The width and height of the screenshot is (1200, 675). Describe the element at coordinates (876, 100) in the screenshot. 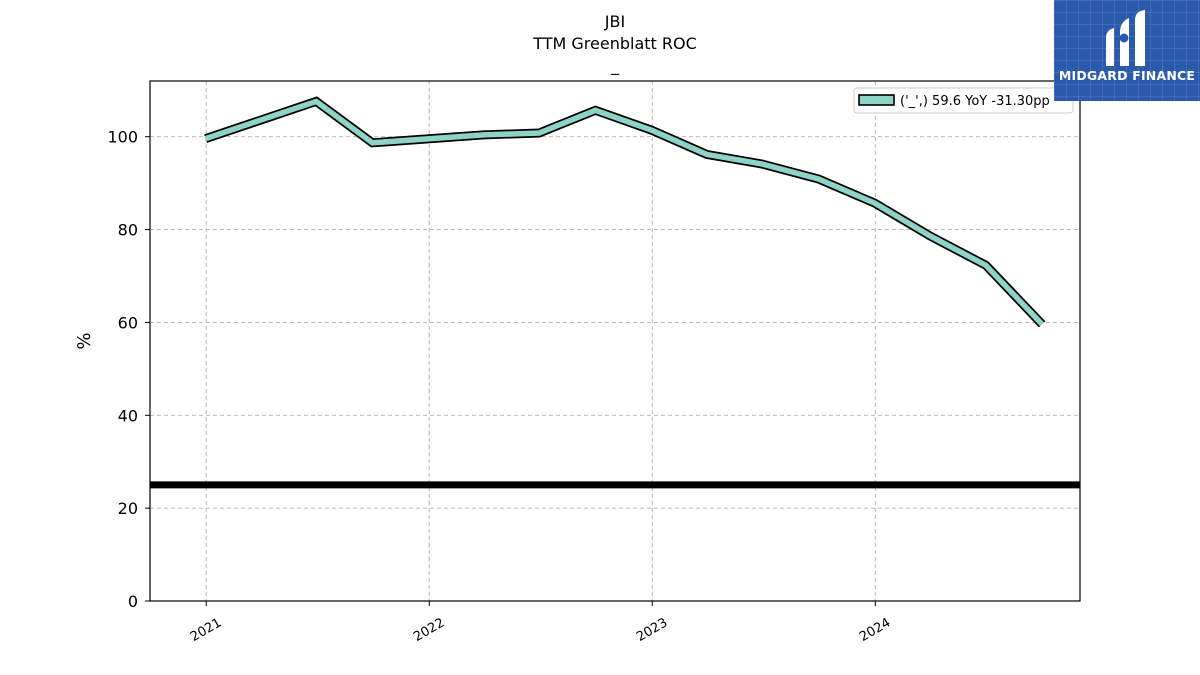

I see `legend-swatch` at that location.